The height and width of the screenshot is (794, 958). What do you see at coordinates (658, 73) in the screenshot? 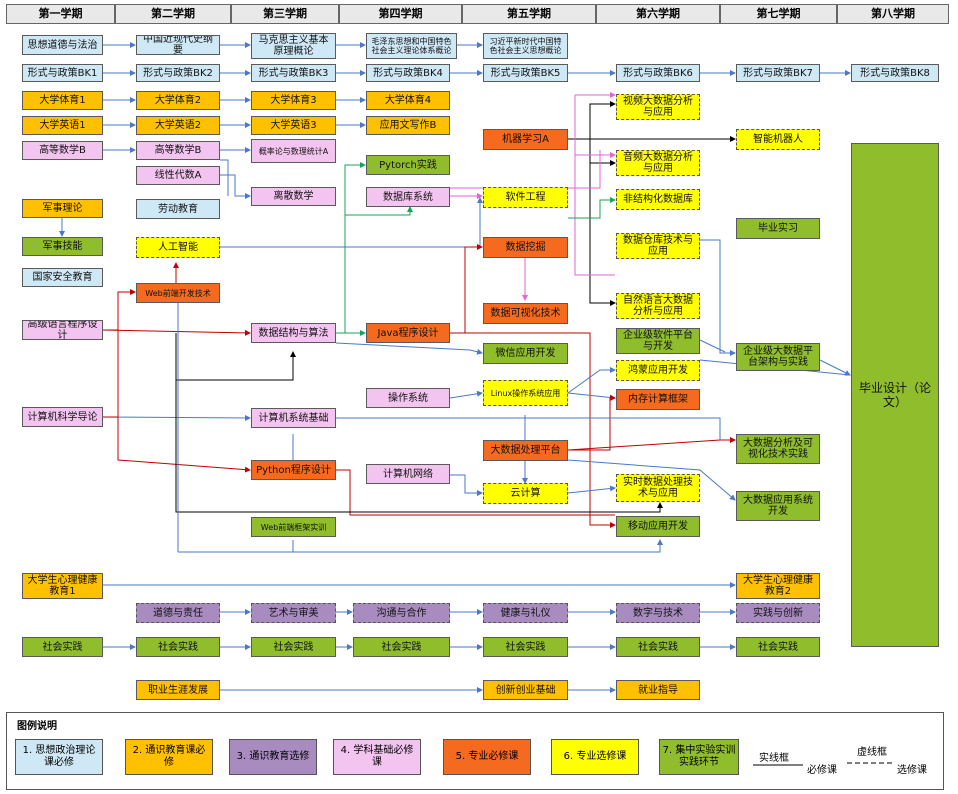
I see `course-xingshi6: 形式与政策BK6` at bounding box center [658, 73].